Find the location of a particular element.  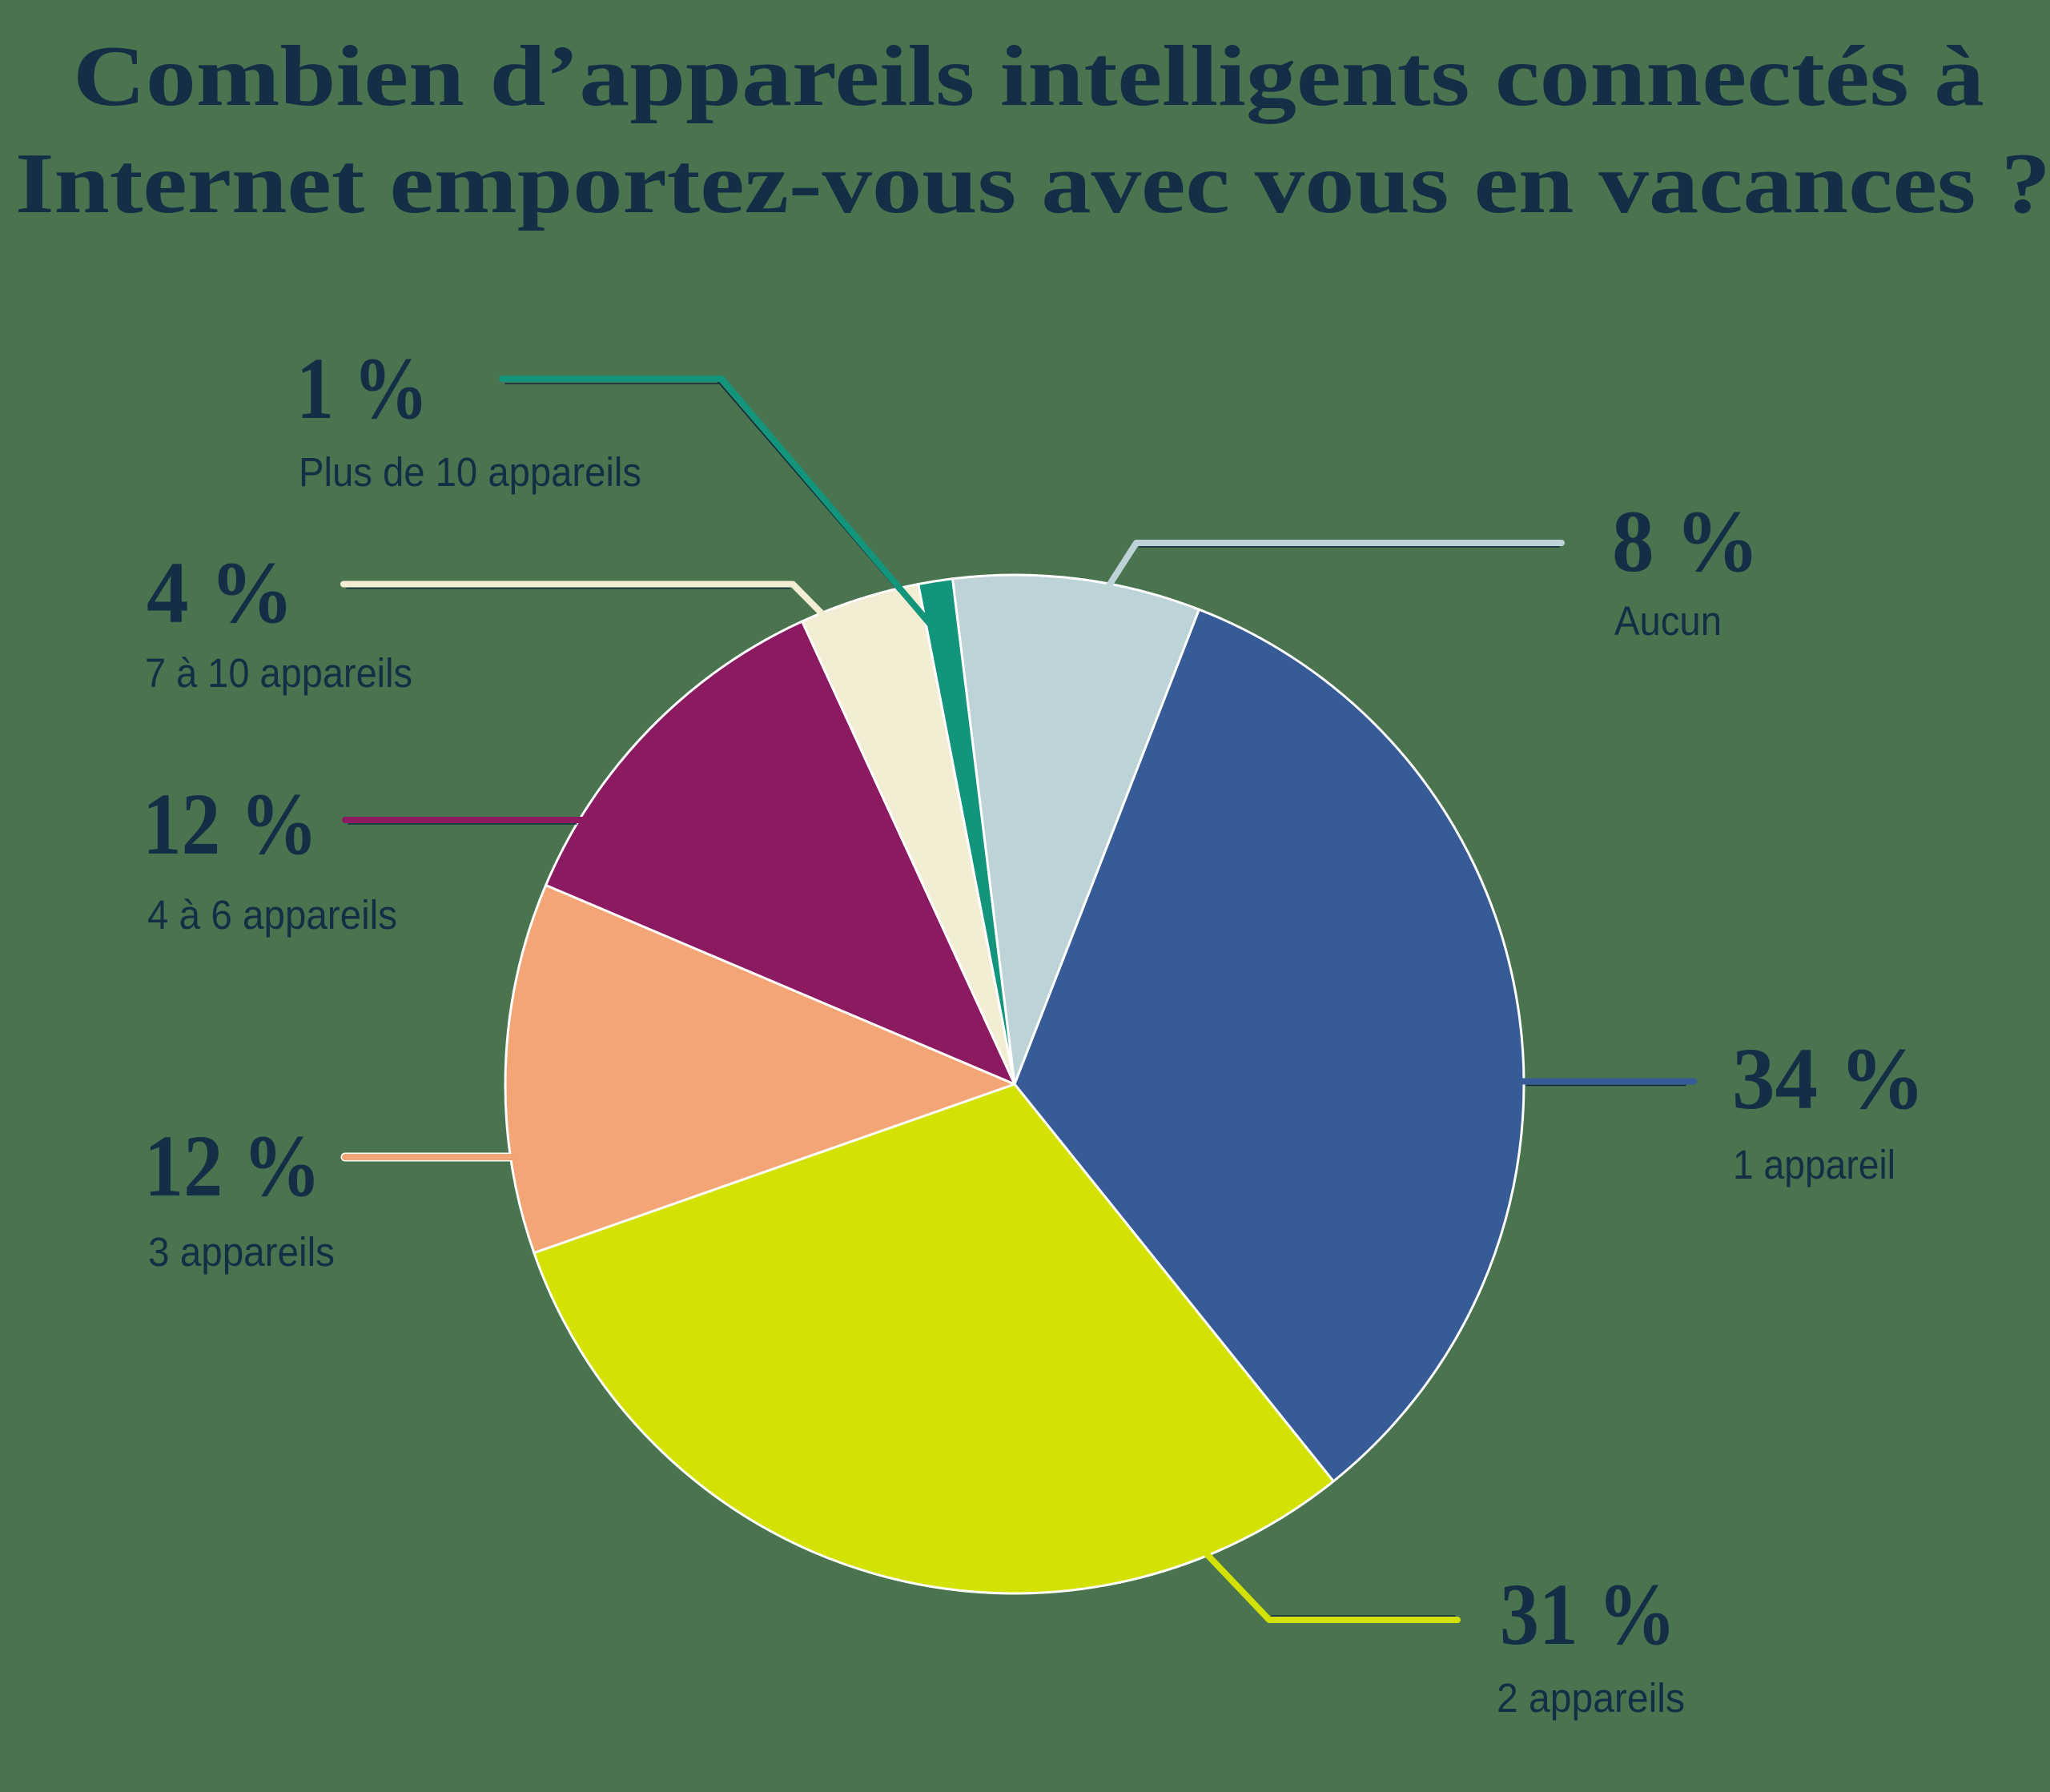

svg-text: 4 à 6 appareils is located at coordinates (272, 915).